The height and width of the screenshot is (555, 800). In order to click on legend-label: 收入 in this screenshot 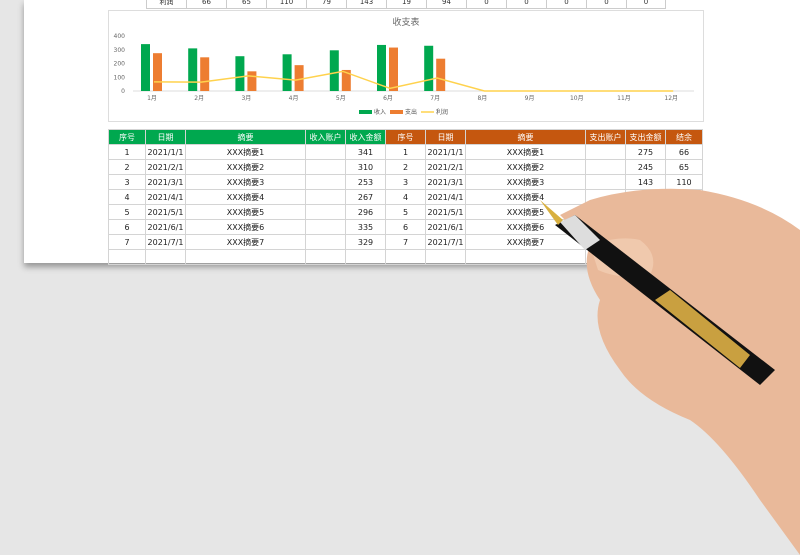, I will do `click(380, 112)`.